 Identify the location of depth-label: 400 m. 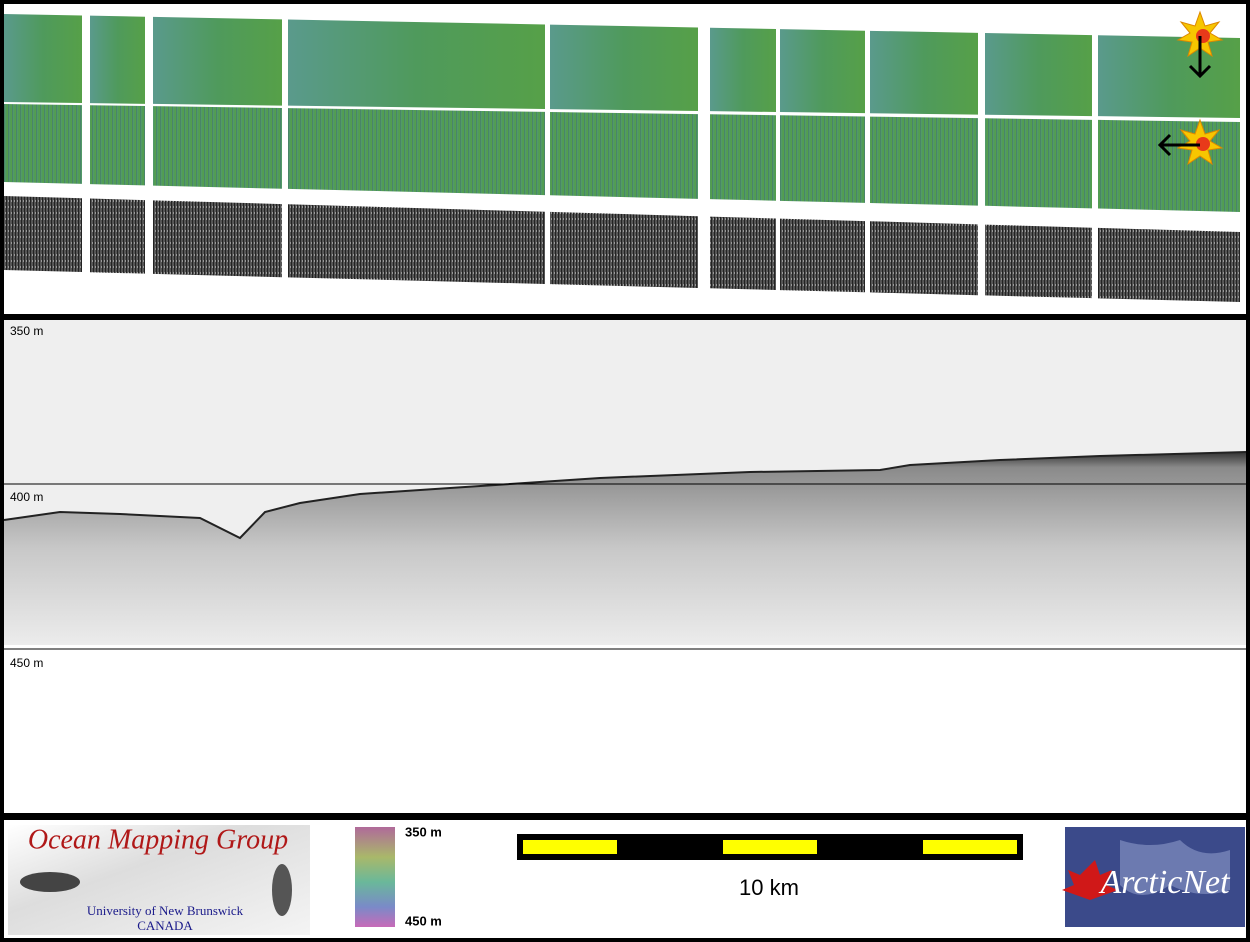
(26, 497).